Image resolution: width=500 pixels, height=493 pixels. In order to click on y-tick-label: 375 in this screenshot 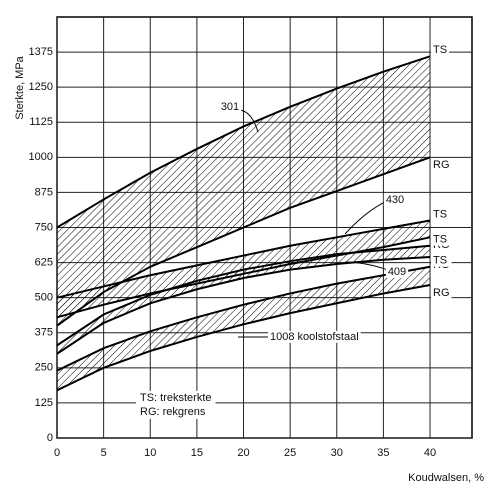, I will do `click(44, 333)`.